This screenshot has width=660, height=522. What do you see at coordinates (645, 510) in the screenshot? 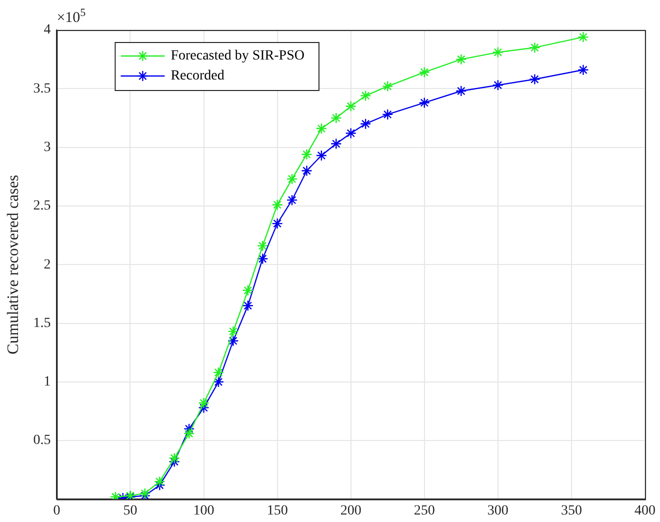
I see `x-tick-label: 400` at bounding box center [645, 510].